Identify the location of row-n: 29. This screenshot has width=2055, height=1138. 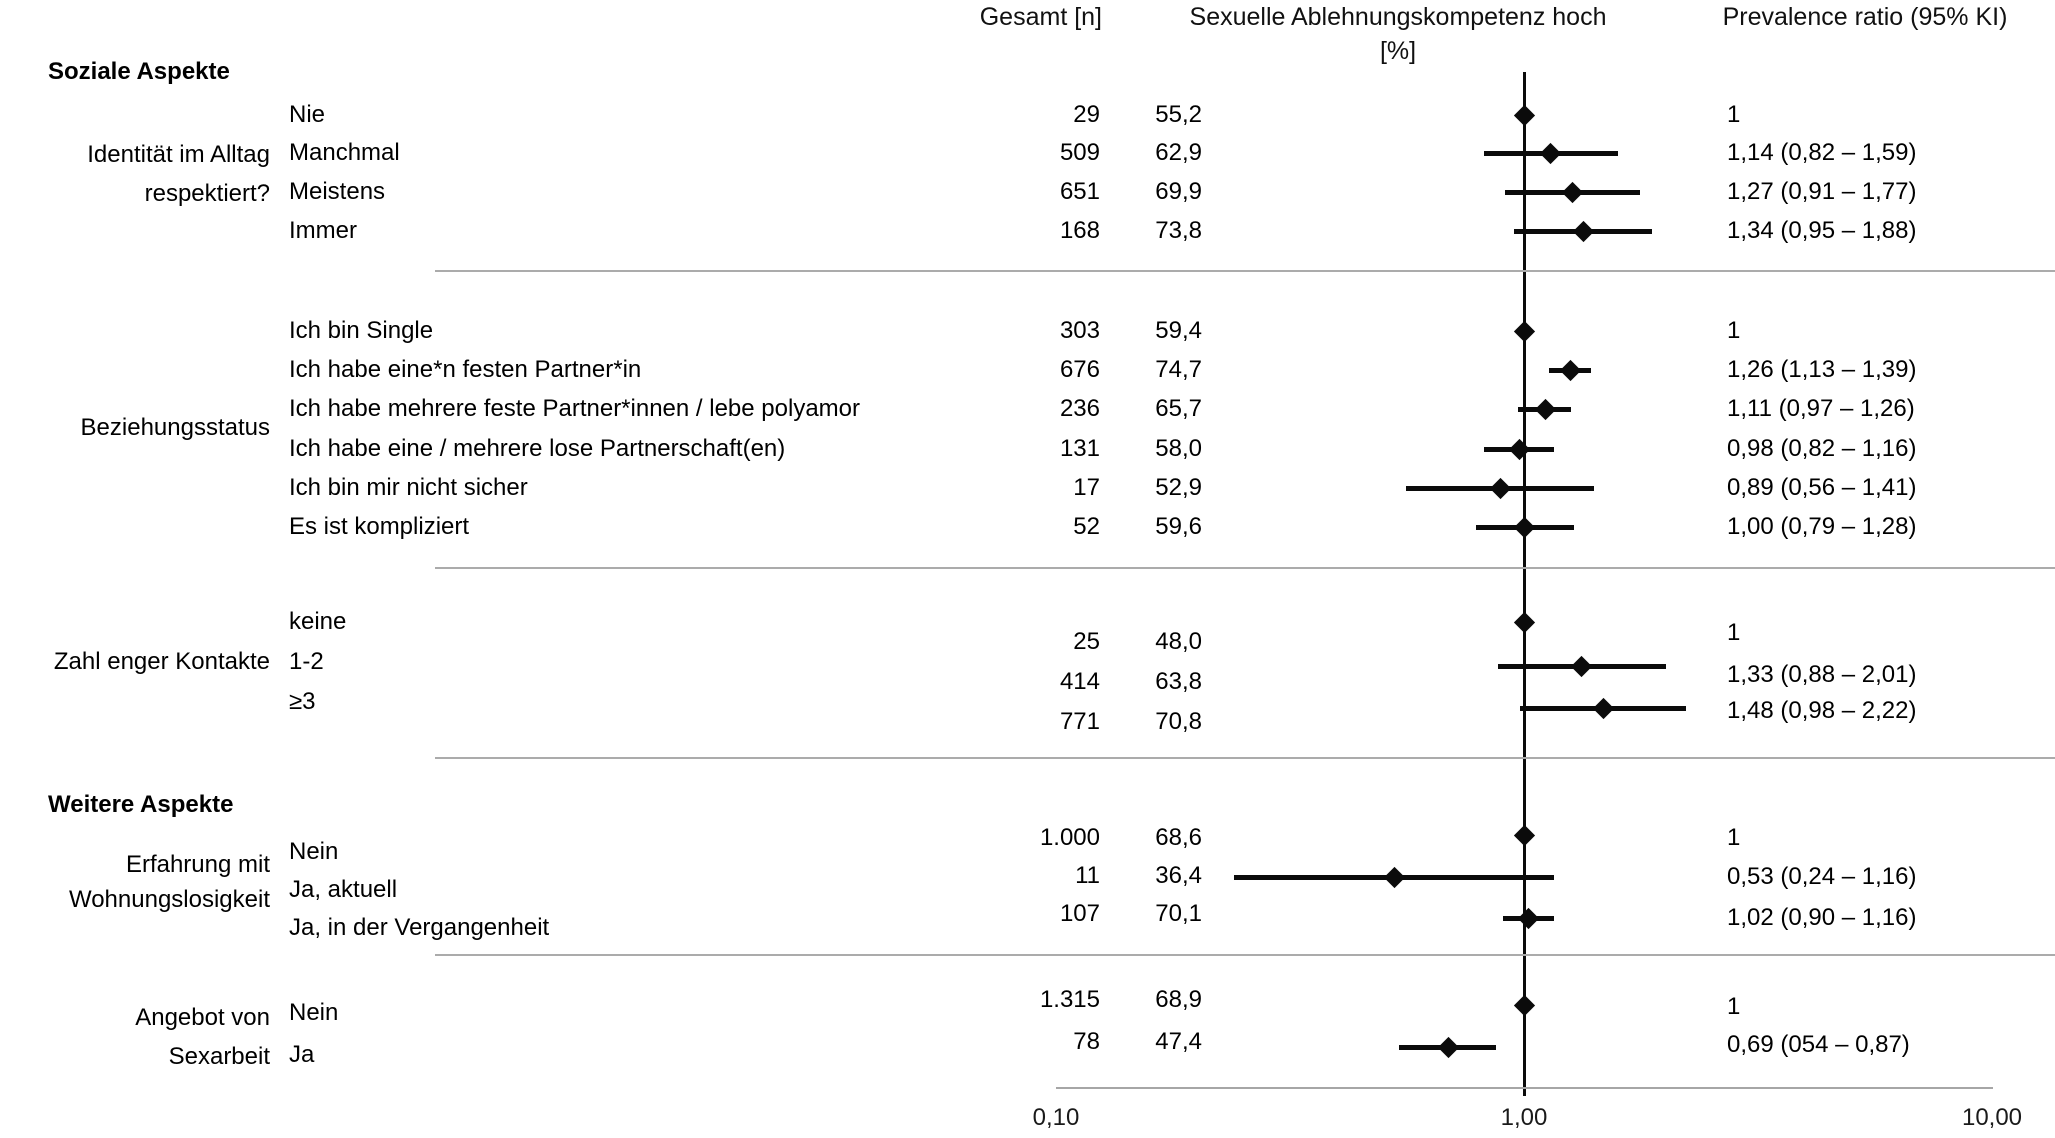
(1086, 114).